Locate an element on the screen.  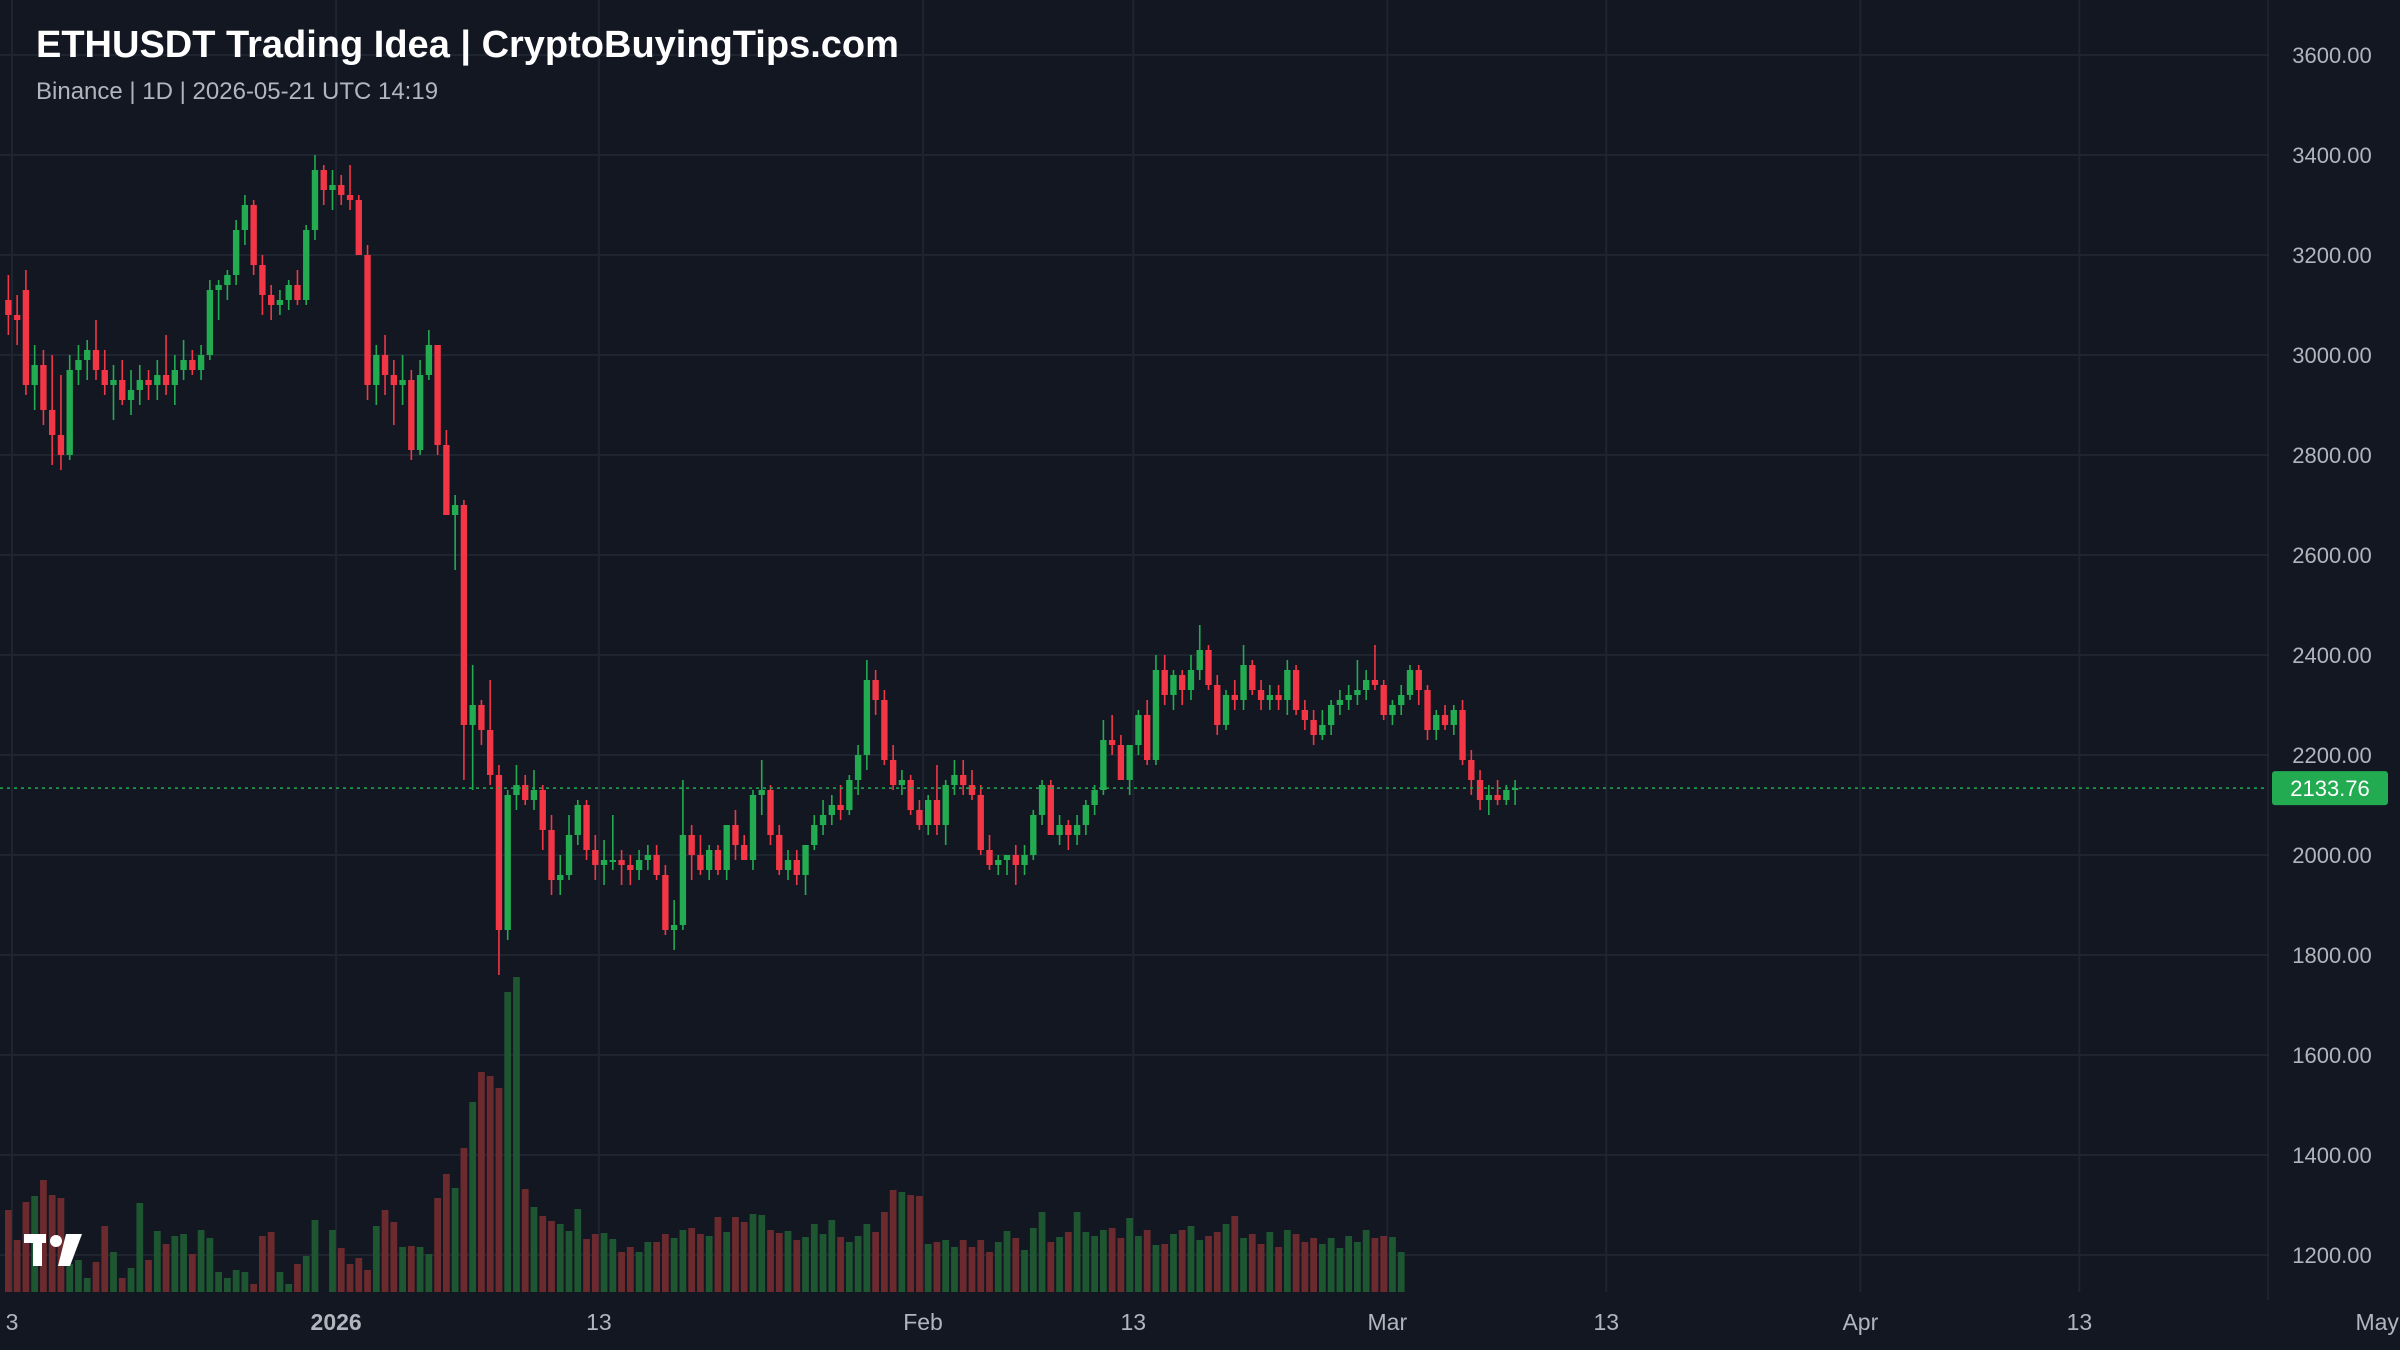
price-tick-label: 2400.00 is located at coordinates (2332, 655).